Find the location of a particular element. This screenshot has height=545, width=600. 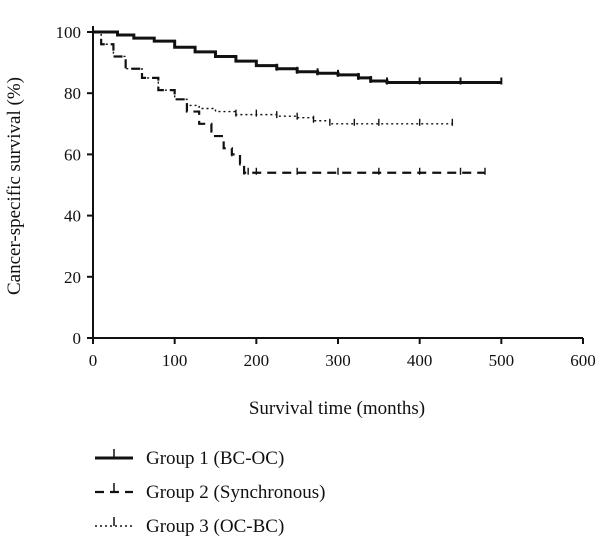

x-tick-label: 300 is located at coordinates (338, 360).